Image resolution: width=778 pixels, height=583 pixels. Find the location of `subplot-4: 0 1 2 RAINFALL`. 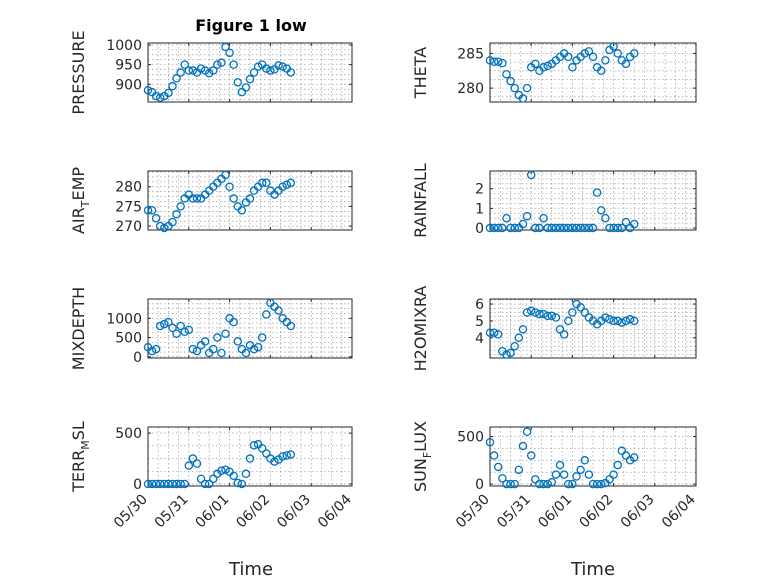

subplot-4: 0 1 2 RAINFALL is located at coordinates (554, 200).